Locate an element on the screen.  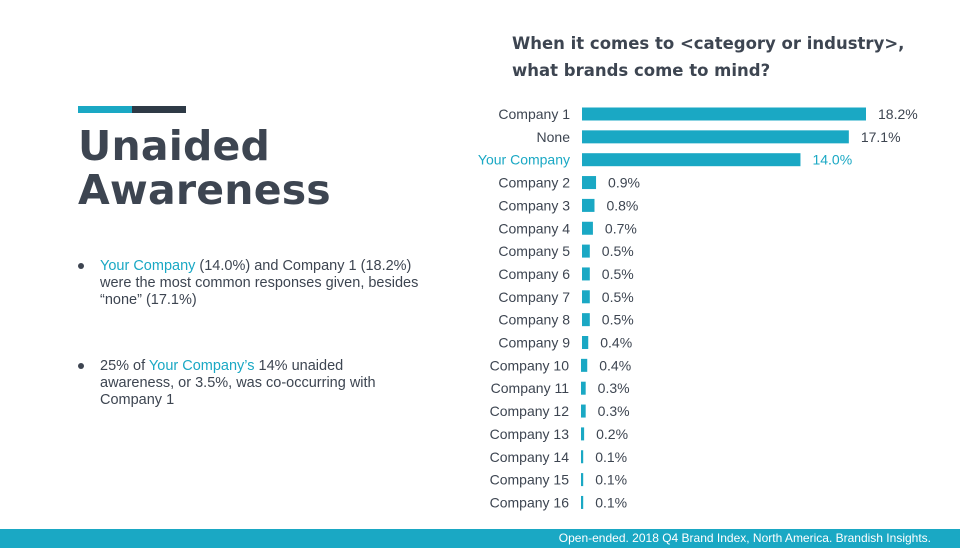
bullet1-highlight: Your Company is located at coordinates (148, 266).